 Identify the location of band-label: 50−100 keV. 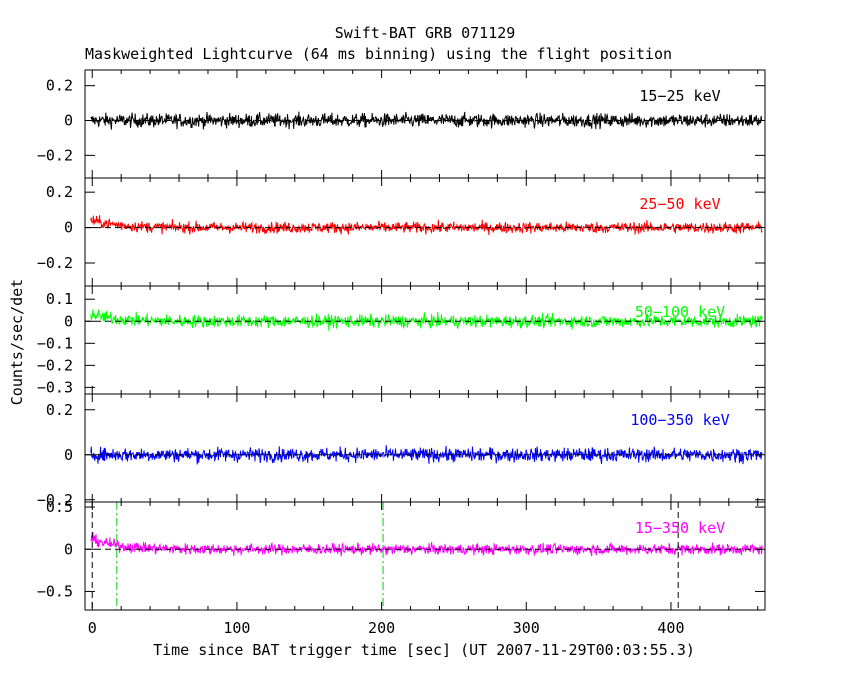
(680, 312).